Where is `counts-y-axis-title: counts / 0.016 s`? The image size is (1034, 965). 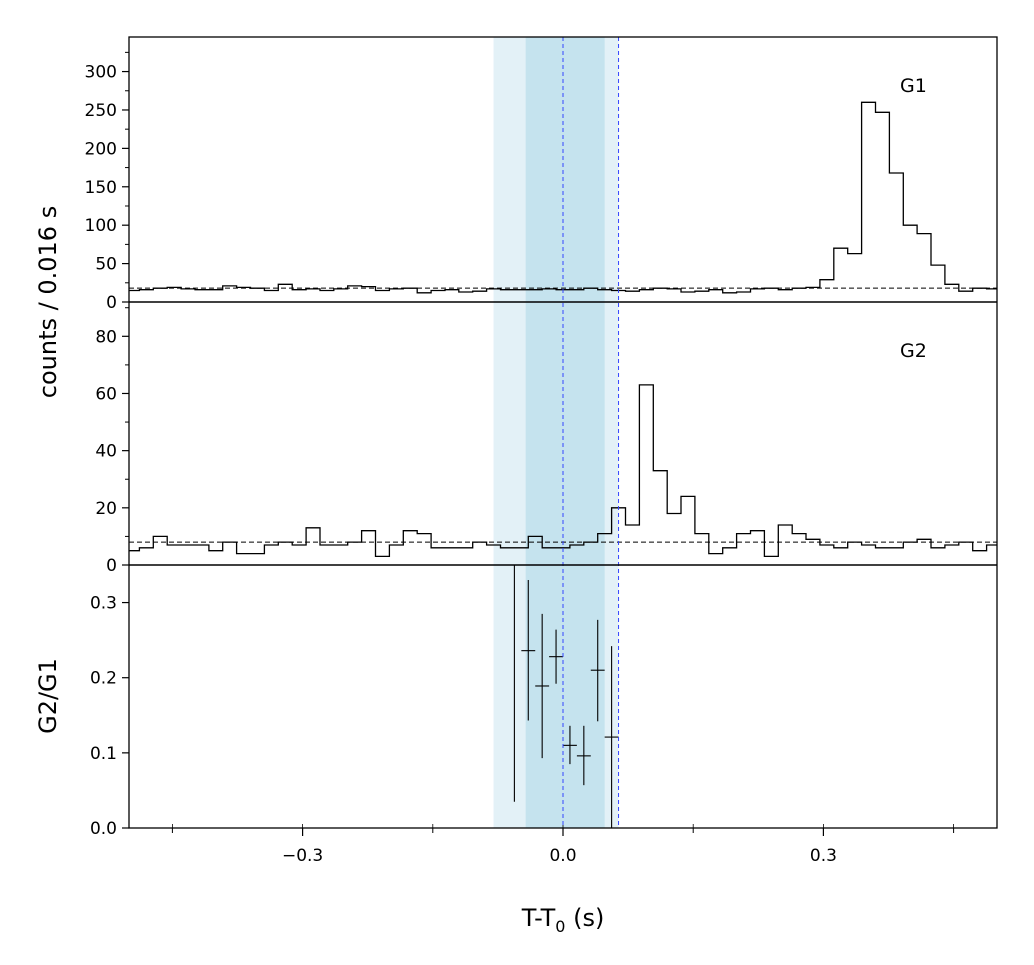 counts-y-axis-title: counts / 0.016 s is located at coordinates (48, 302).